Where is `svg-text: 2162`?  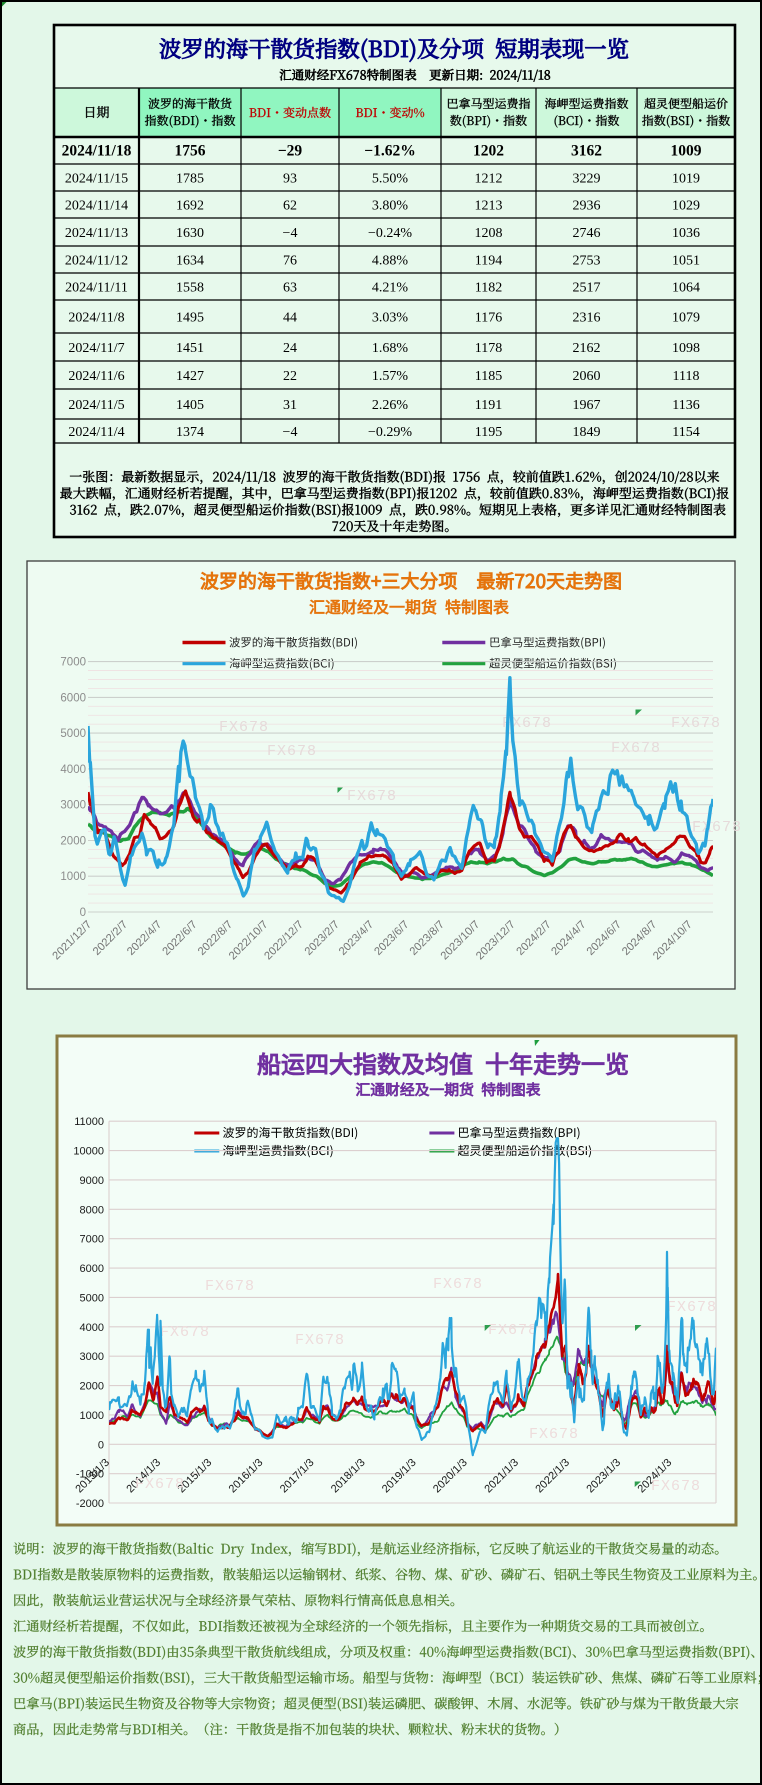
svg-text: 2162 is located at coordinates (587, 348).